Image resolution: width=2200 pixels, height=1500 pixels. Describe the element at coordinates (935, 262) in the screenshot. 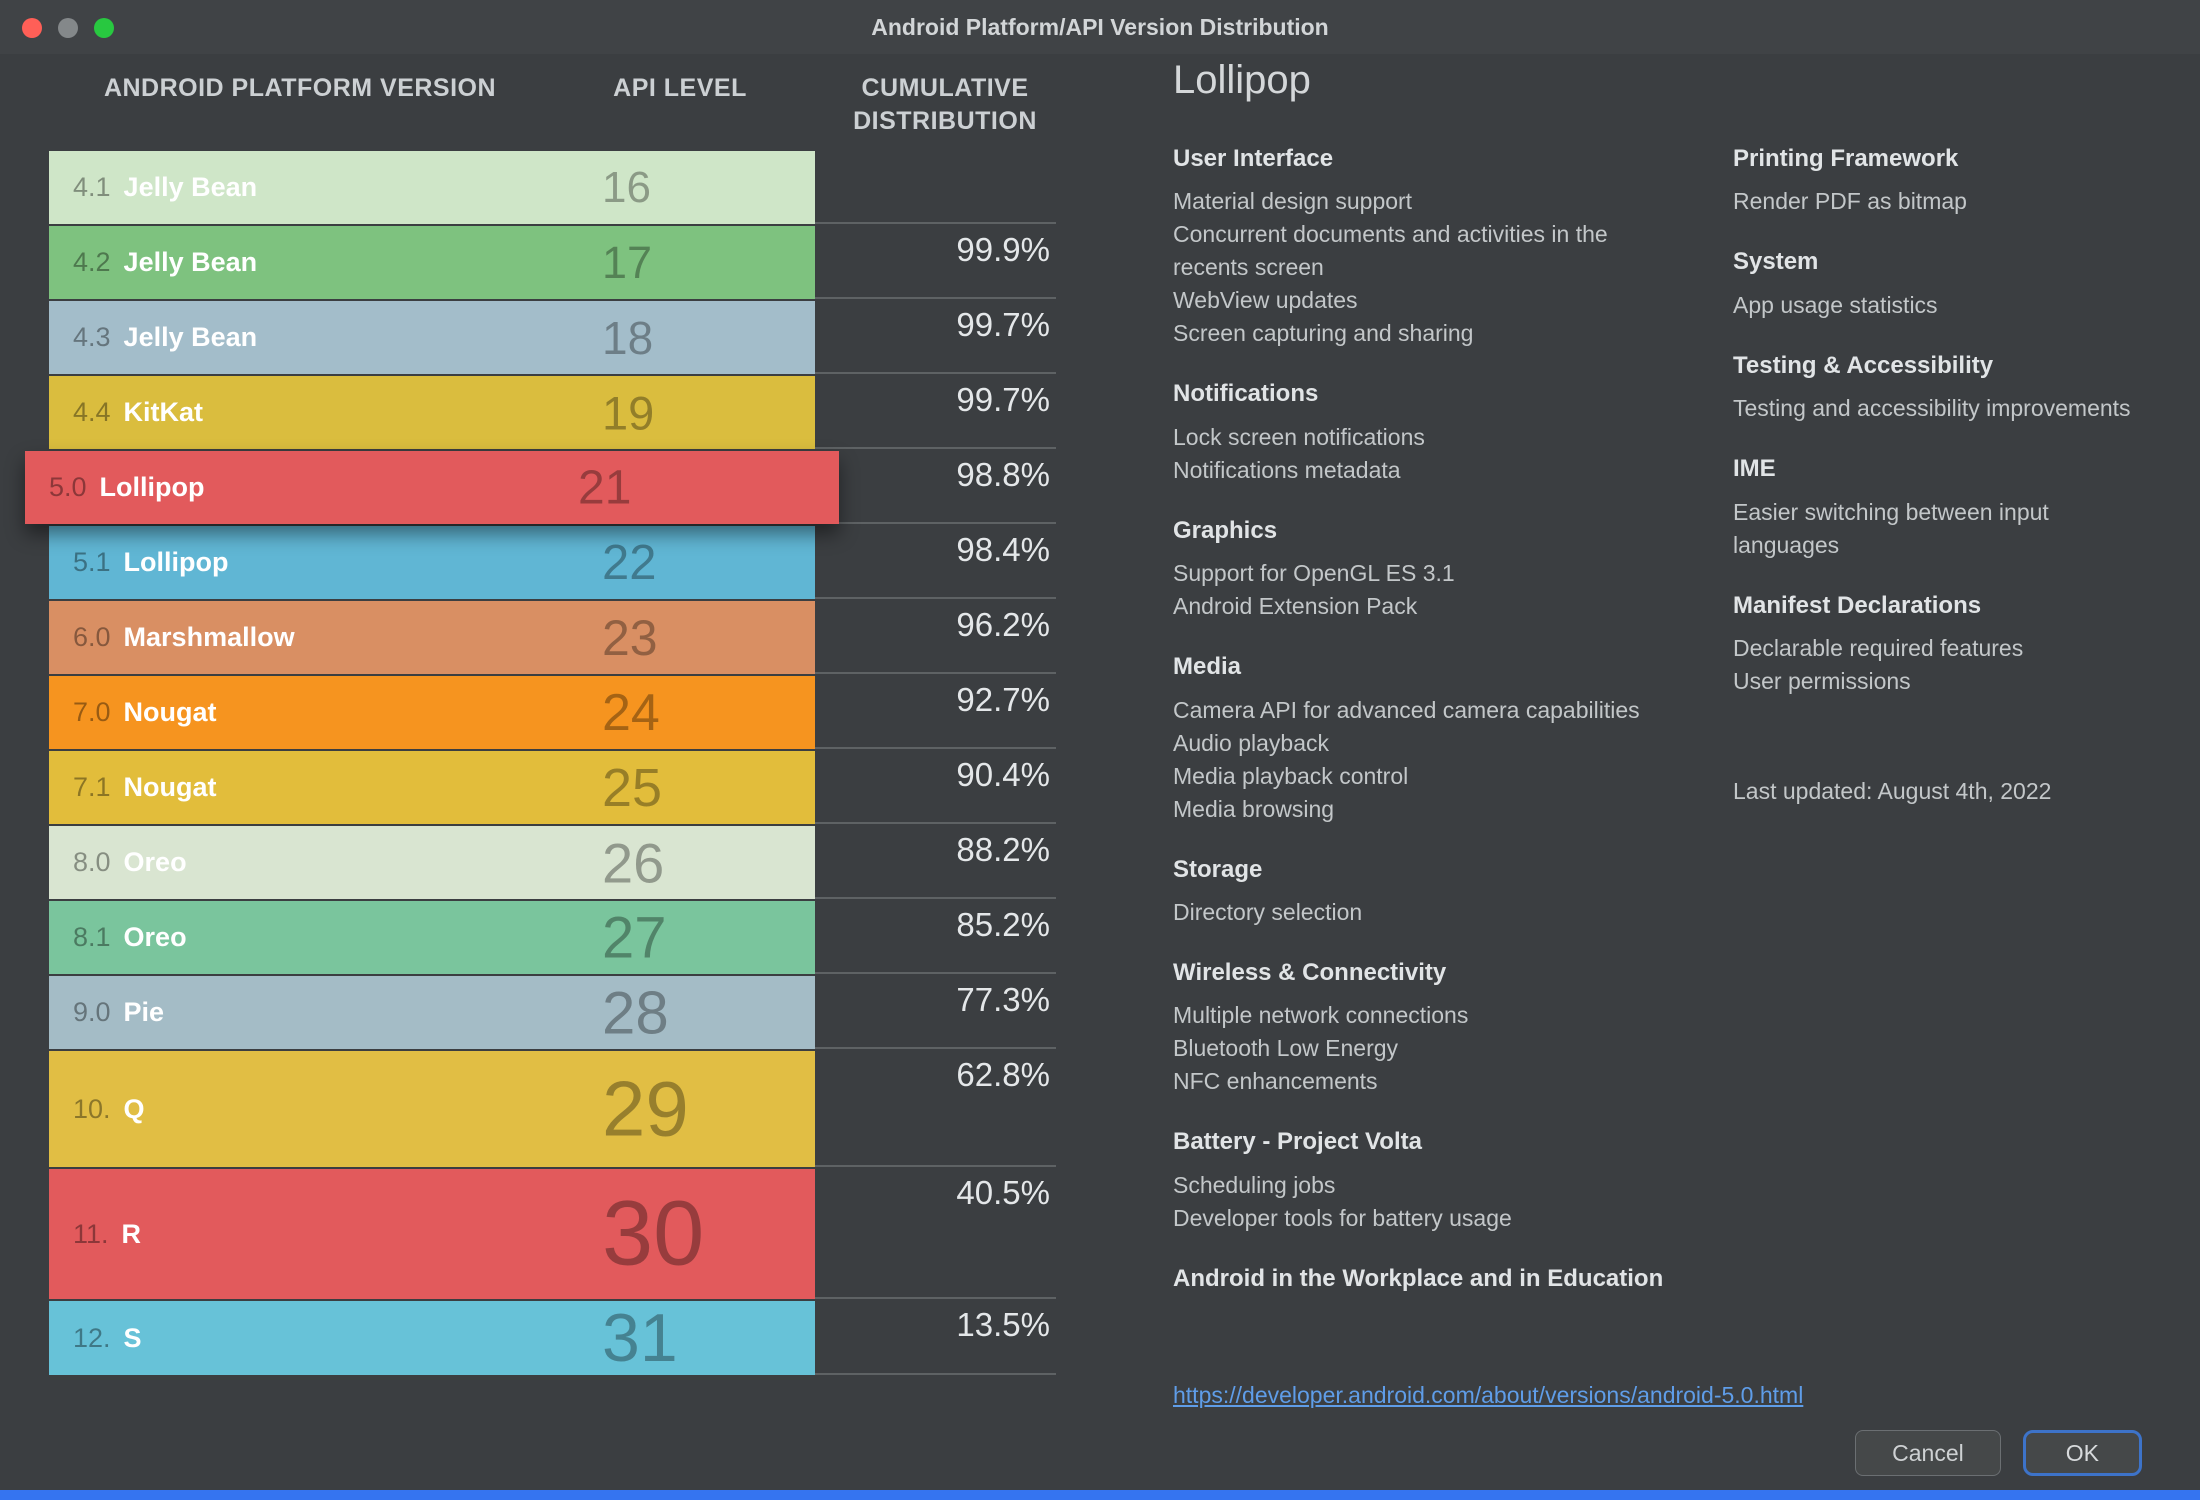

I see `cumulative-distribution-value: 99.9%` at that location.